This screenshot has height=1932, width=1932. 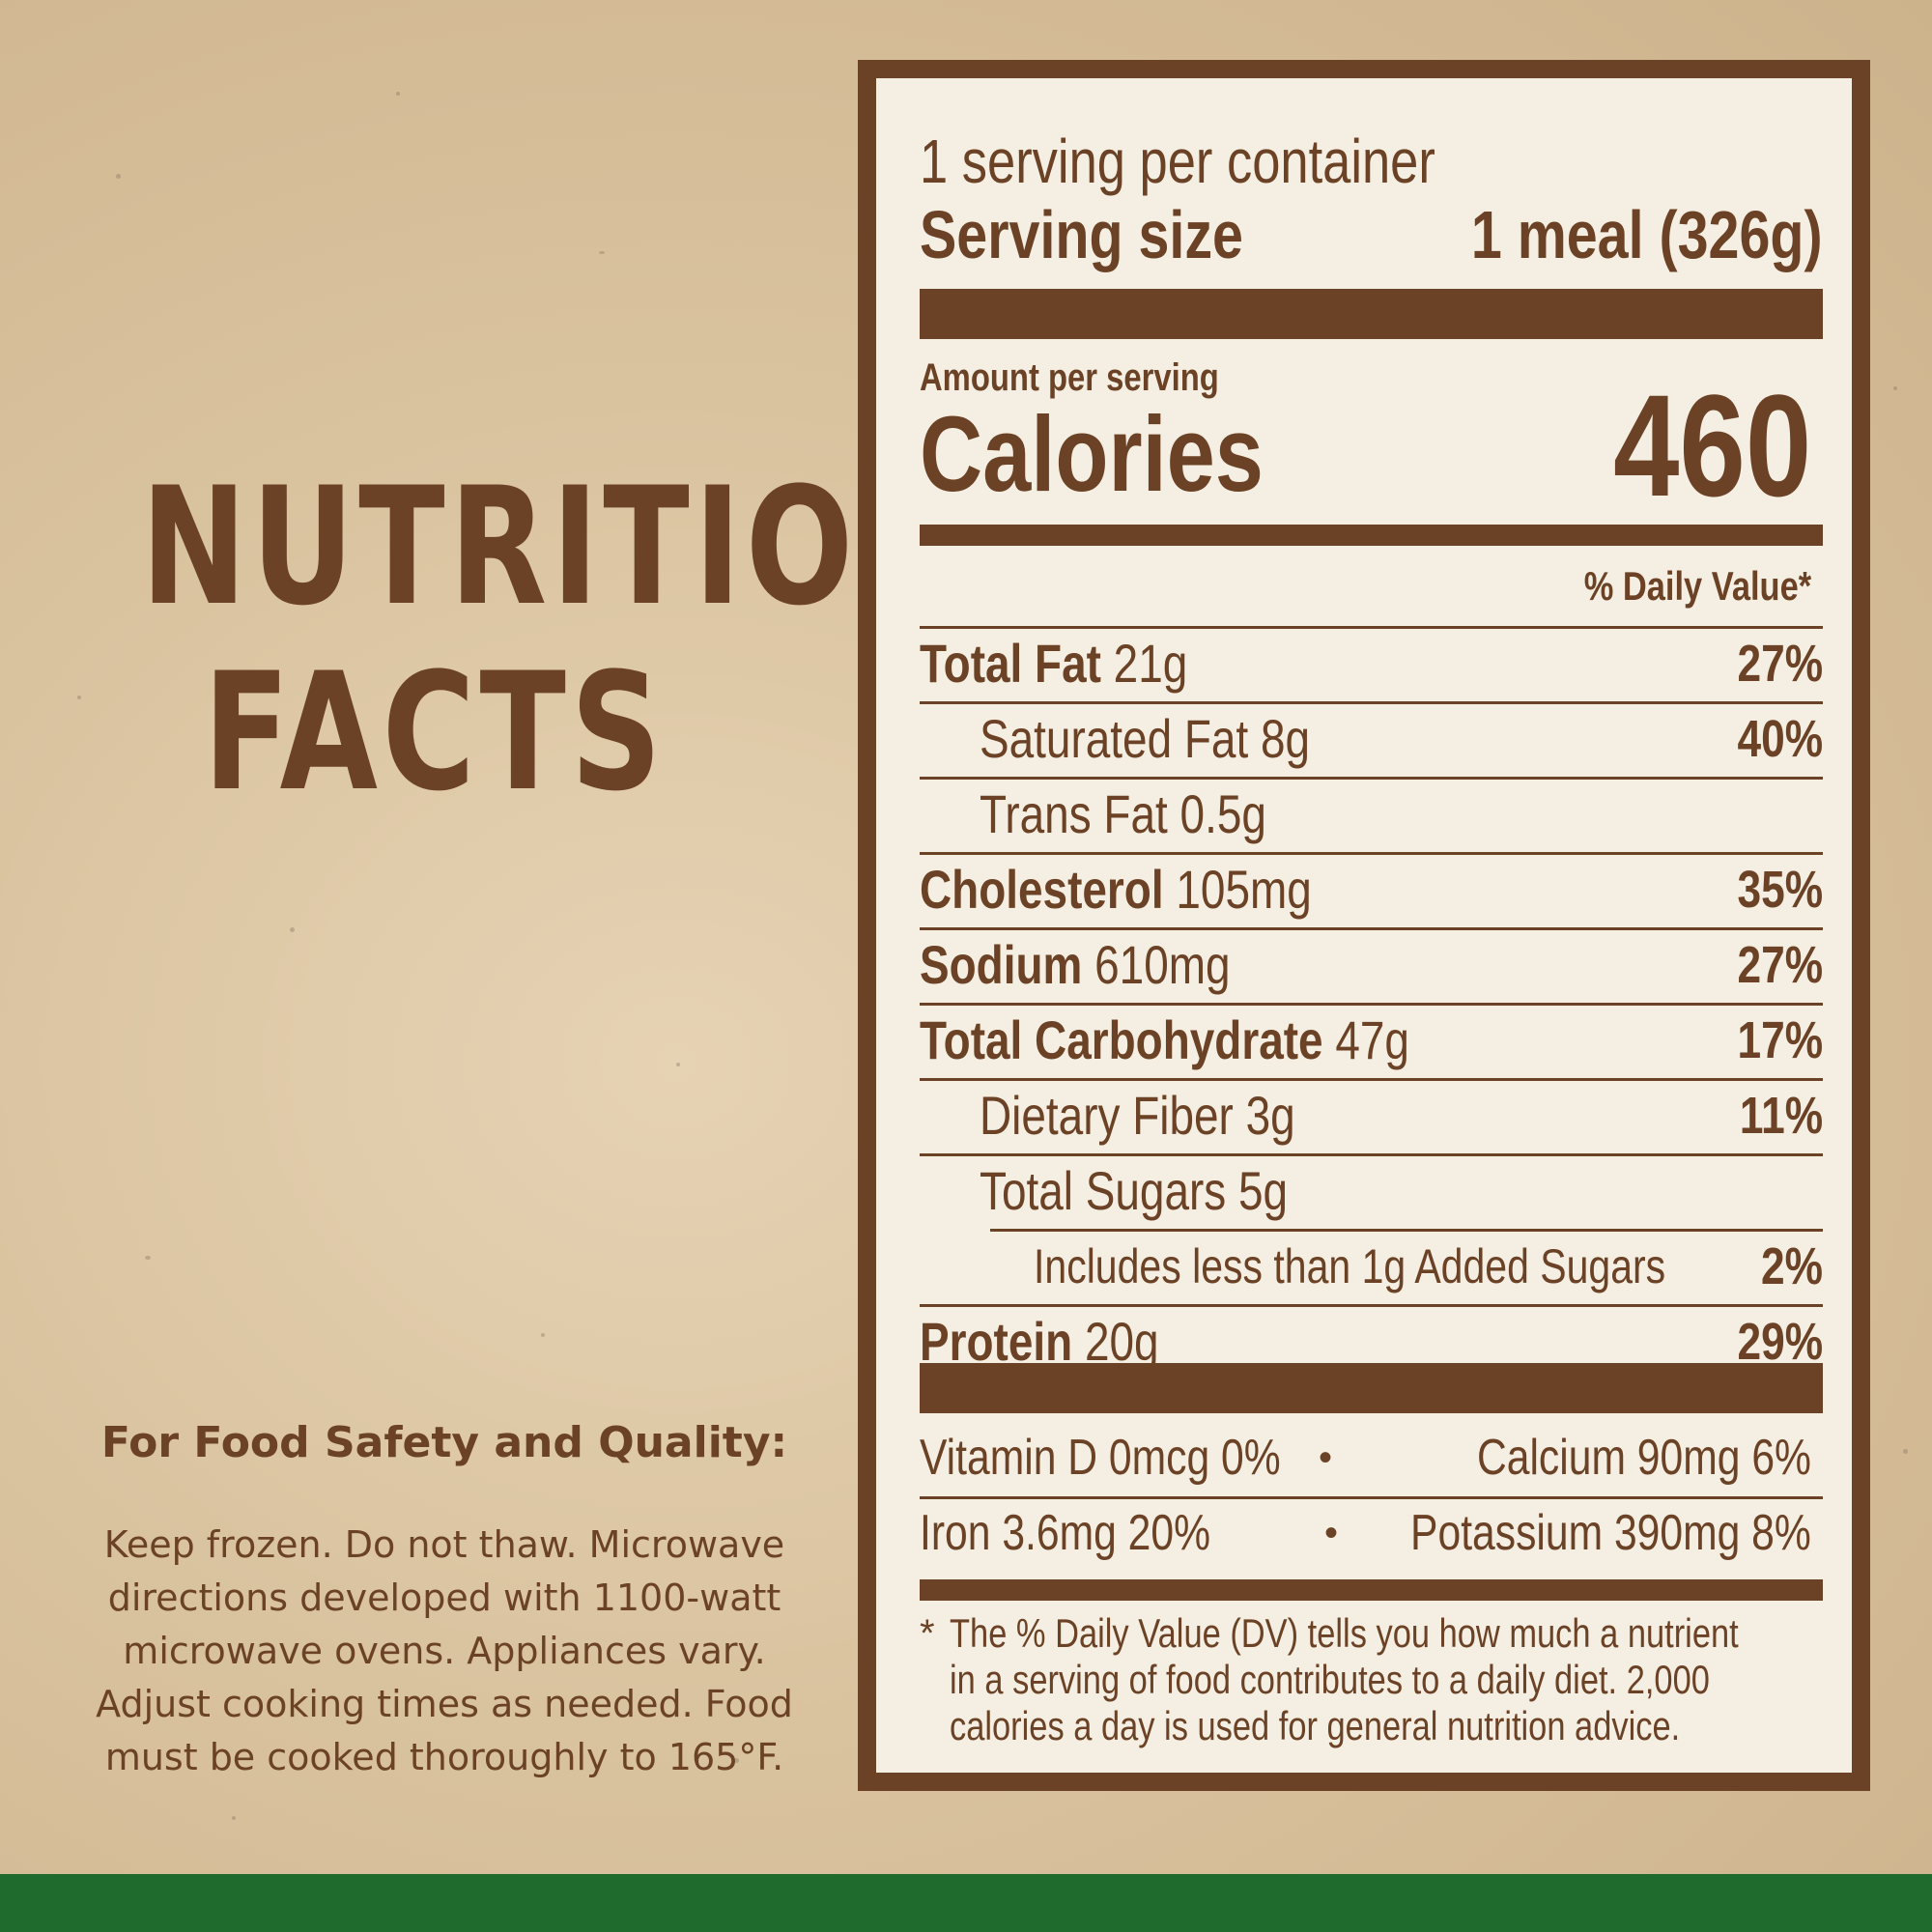 I want to click on serving-size-label: Serving size, so click(x=1081, y=234).